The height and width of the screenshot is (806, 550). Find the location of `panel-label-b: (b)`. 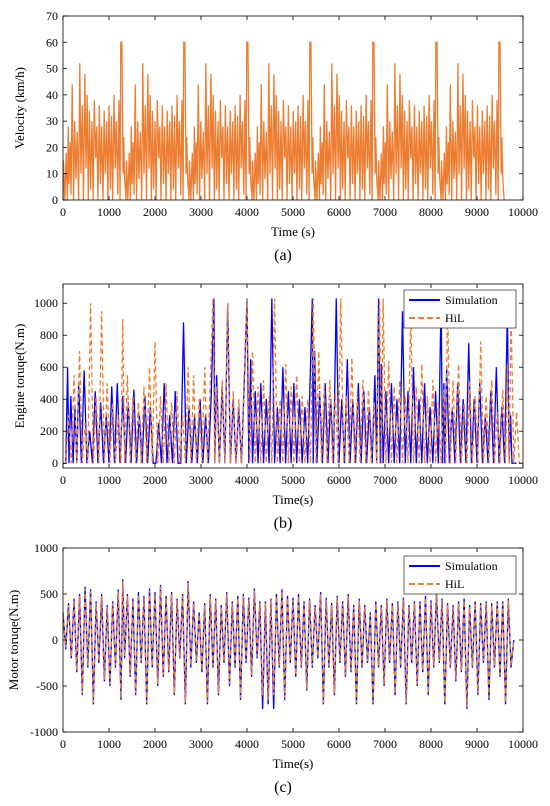

panel-label-b: (b) is located at coordinates (283, 523).